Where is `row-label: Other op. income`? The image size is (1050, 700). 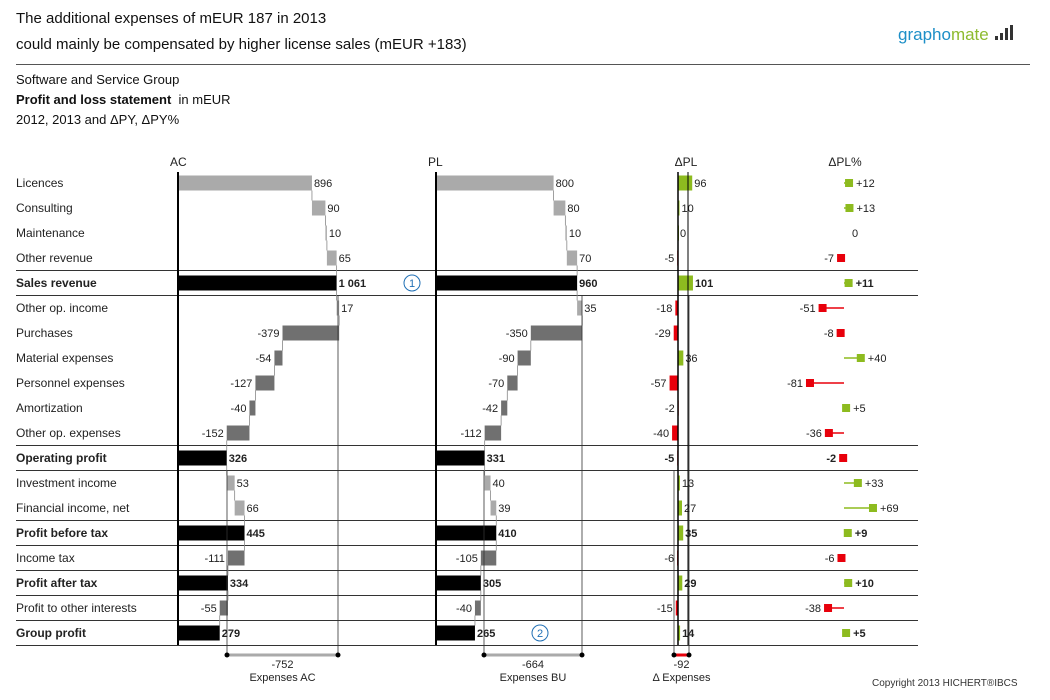
row-label: Other op. income is located at coordinates (62, 308).